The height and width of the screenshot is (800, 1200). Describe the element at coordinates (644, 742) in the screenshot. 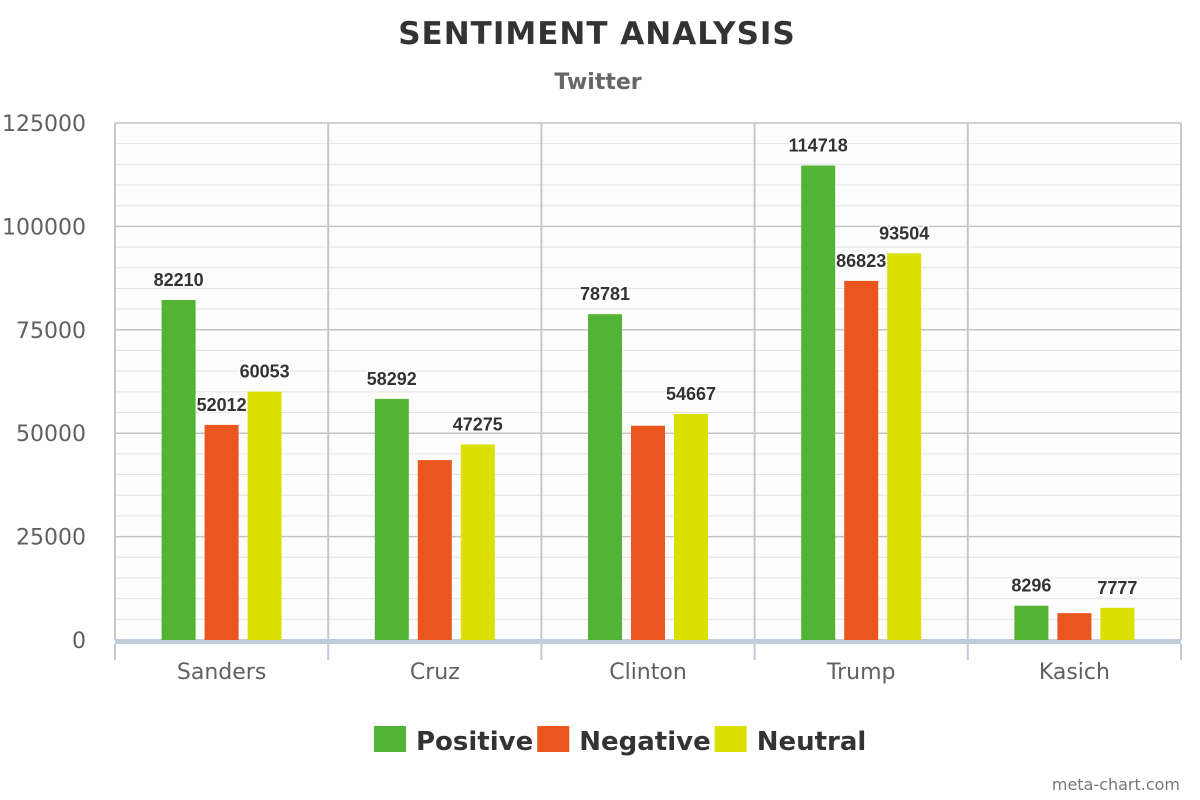

I see `legend-label-negative: Negative` at that location.